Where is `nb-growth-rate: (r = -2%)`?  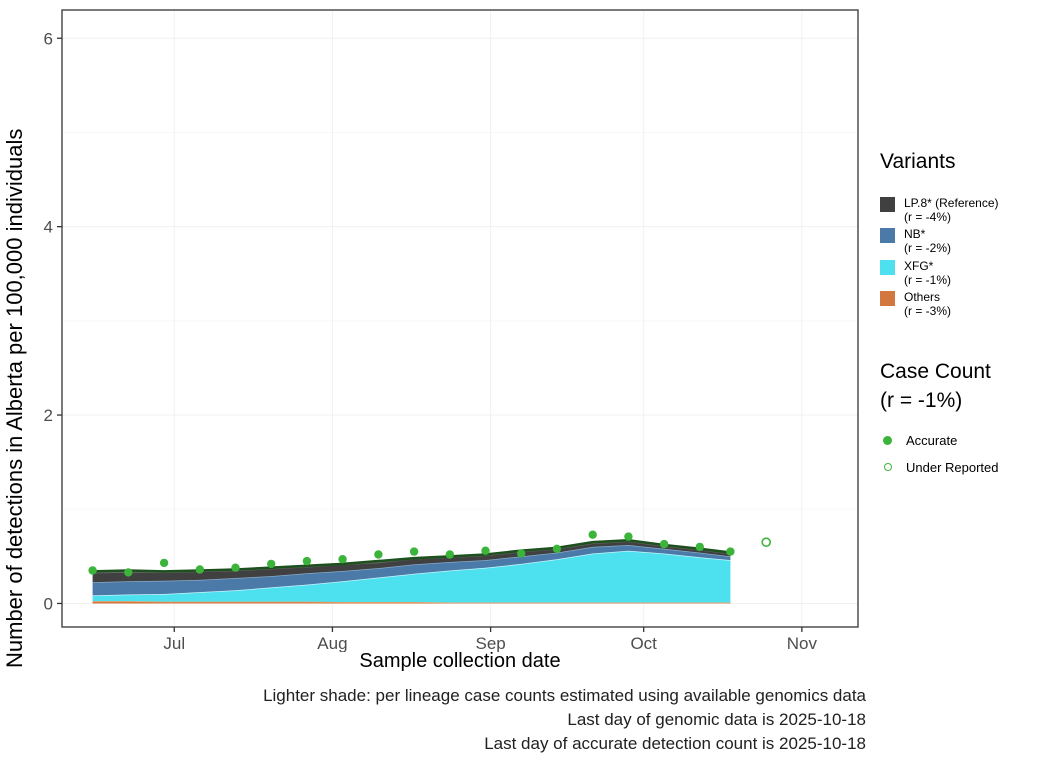
nb-growth-rate: (r = -2%) is located at coordinates (928, 248).